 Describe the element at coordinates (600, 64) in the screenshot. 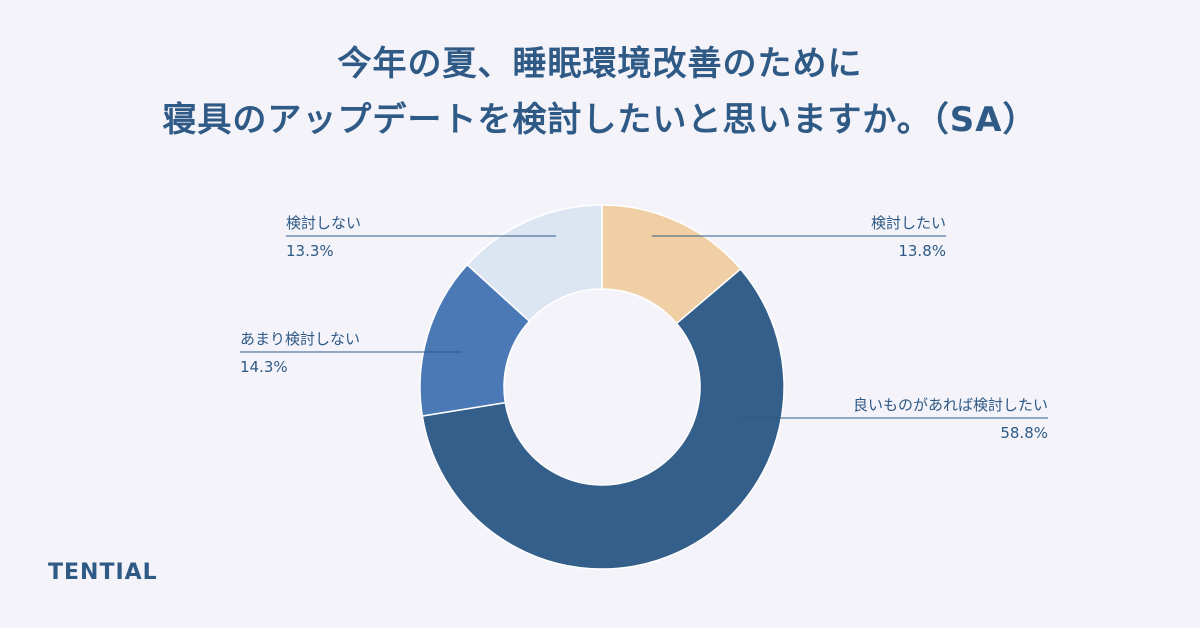

I see `chart-title-line-1: 今年の夏、睡眠環境改善のために` at that location.